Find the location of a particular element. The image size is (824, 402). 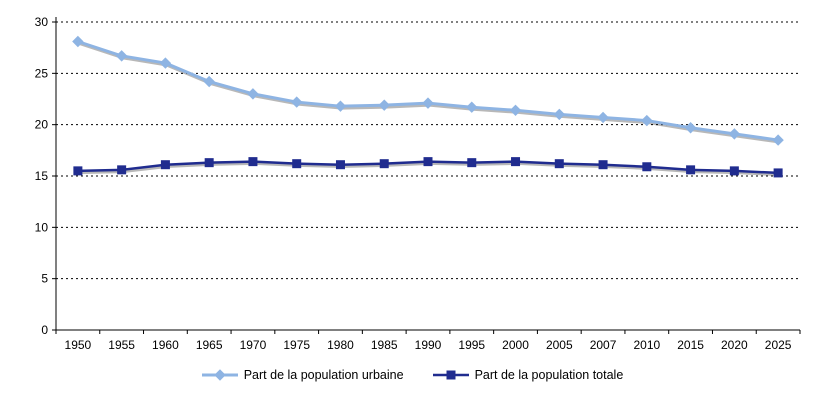

legend-diamond-marker-icon is located at coordinates (219, 375).